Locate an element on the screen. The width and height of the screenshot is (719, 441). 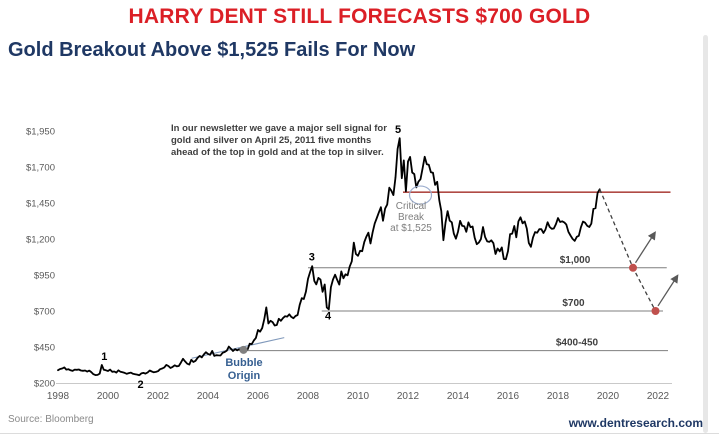
x-axis-tick-label: 2004 is located at coordinates (208, 396).